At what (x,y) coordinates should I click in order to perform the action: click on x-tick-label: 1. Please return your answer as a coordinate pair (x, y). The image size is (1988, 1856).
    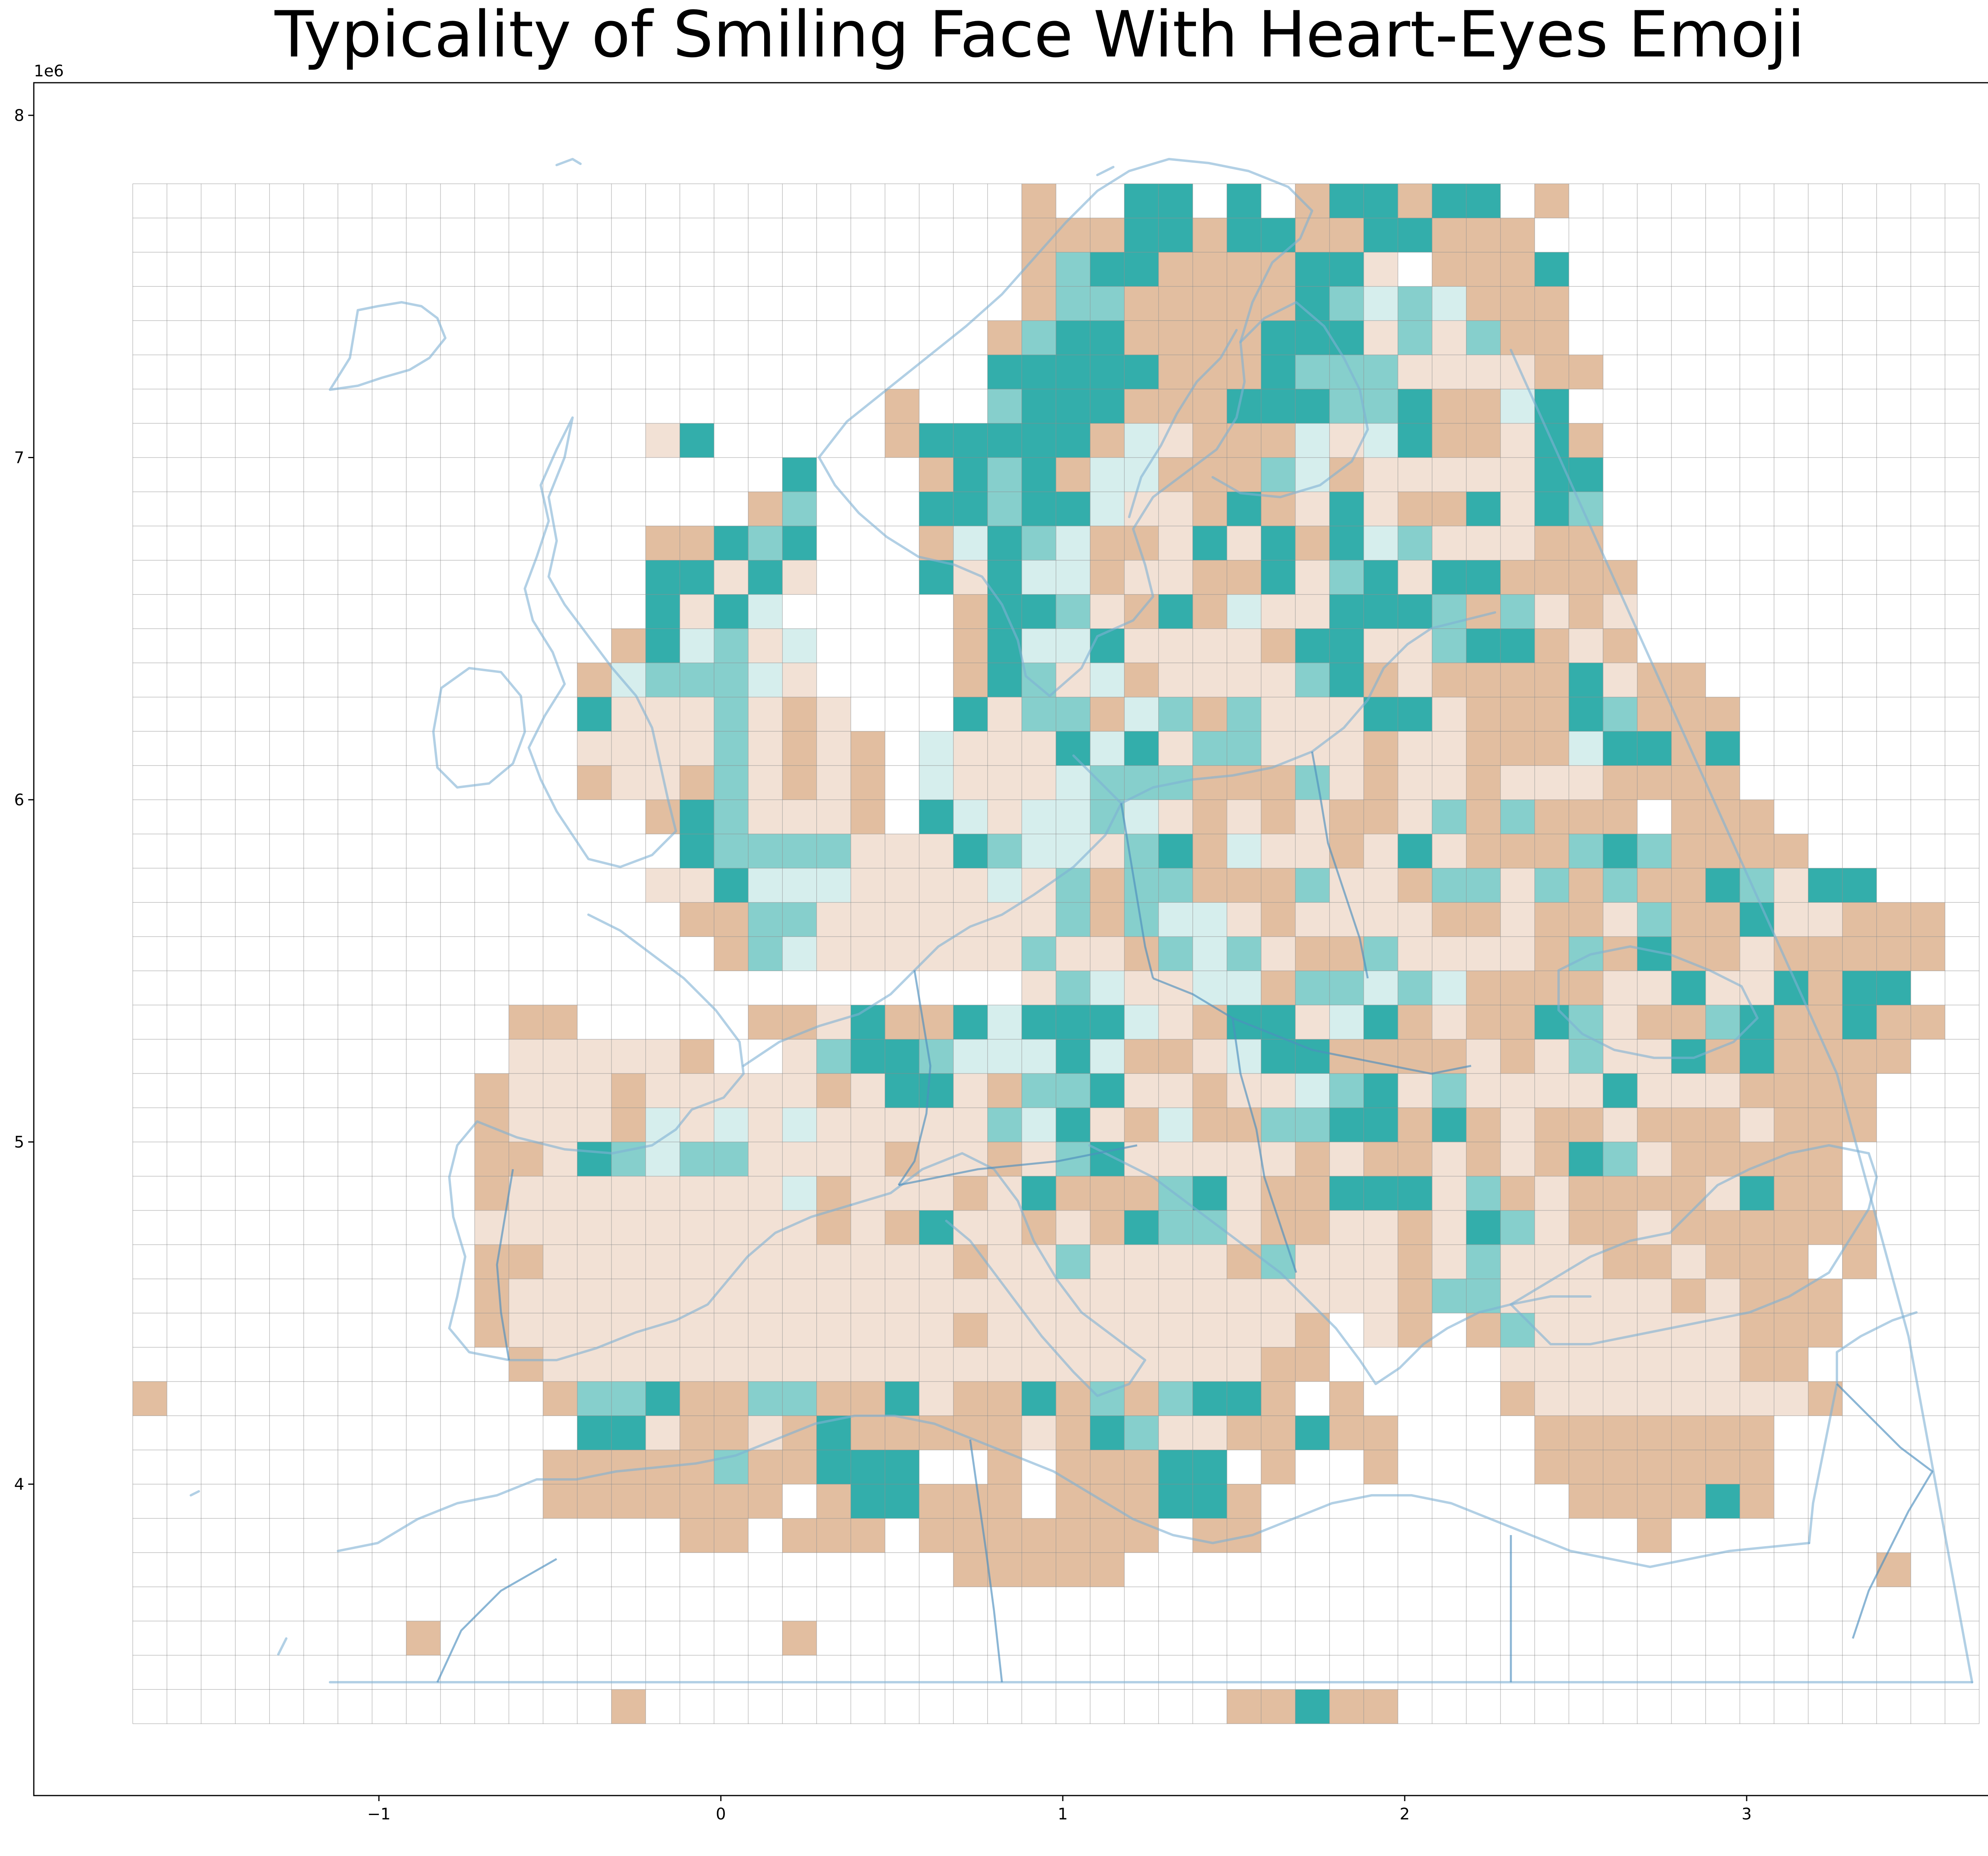
    Looking at the image, I should click on (1063, 1814).